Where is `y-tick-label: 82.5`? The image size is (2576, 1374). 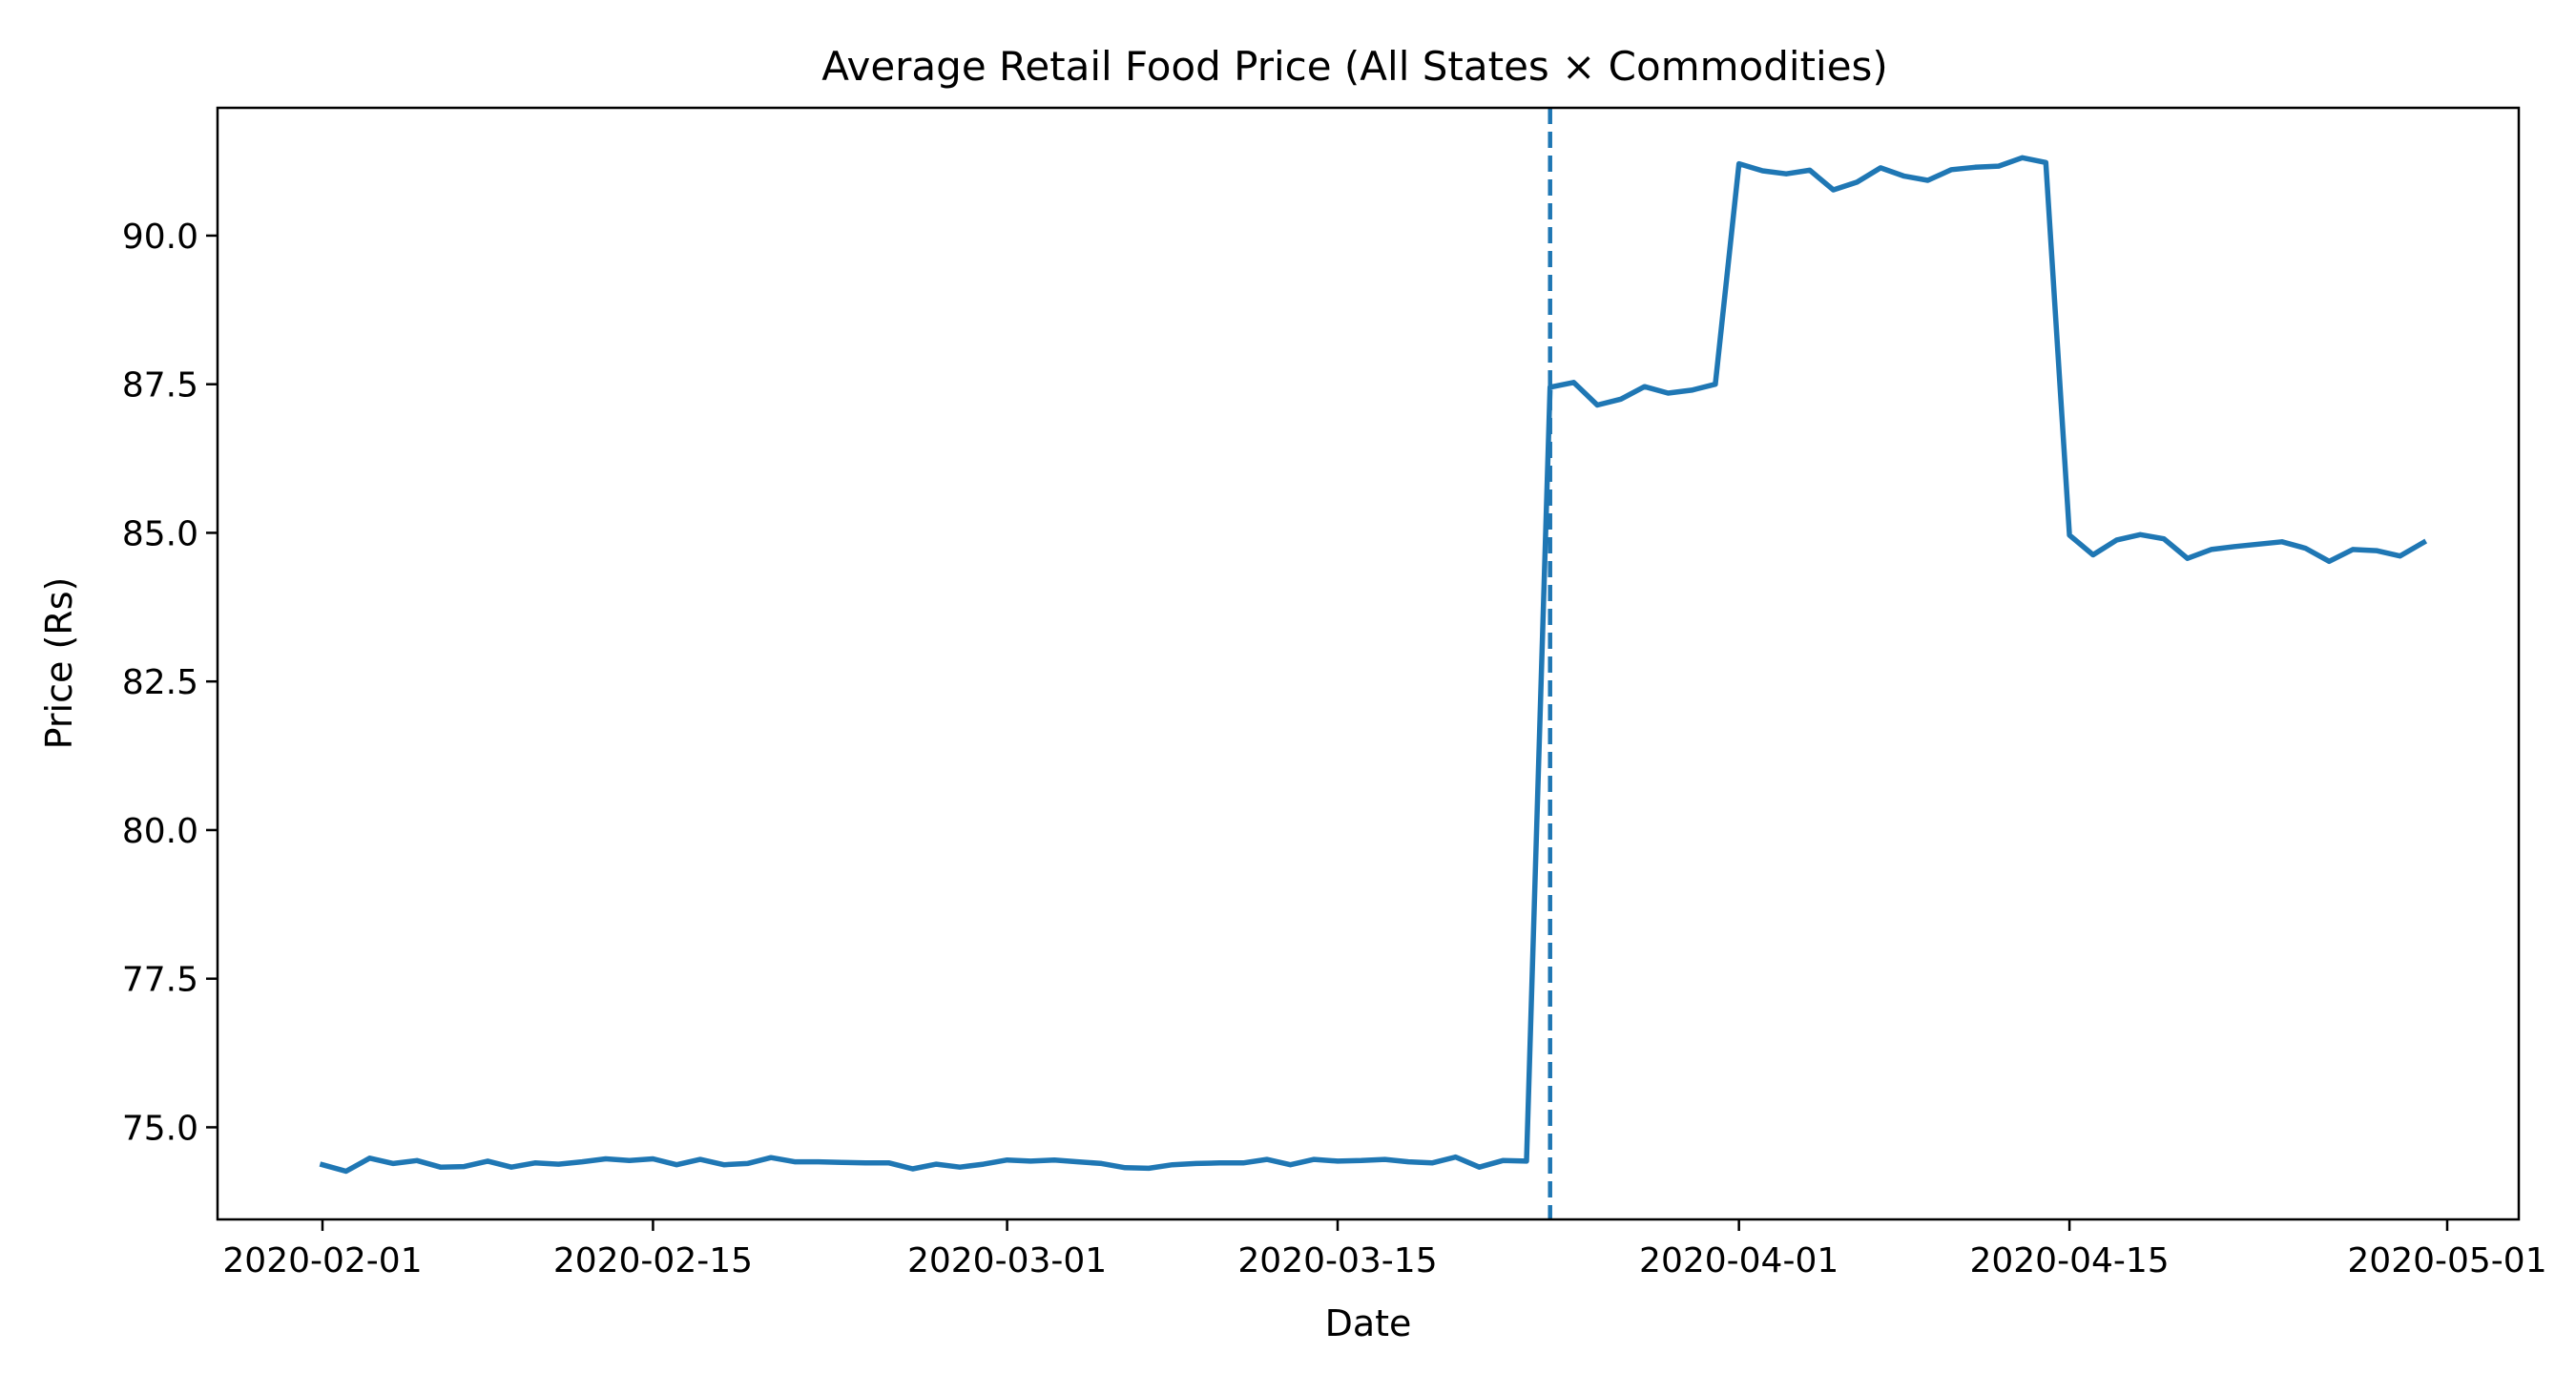
y-tick-label: 82.5 is located at coordinates (160, 682).